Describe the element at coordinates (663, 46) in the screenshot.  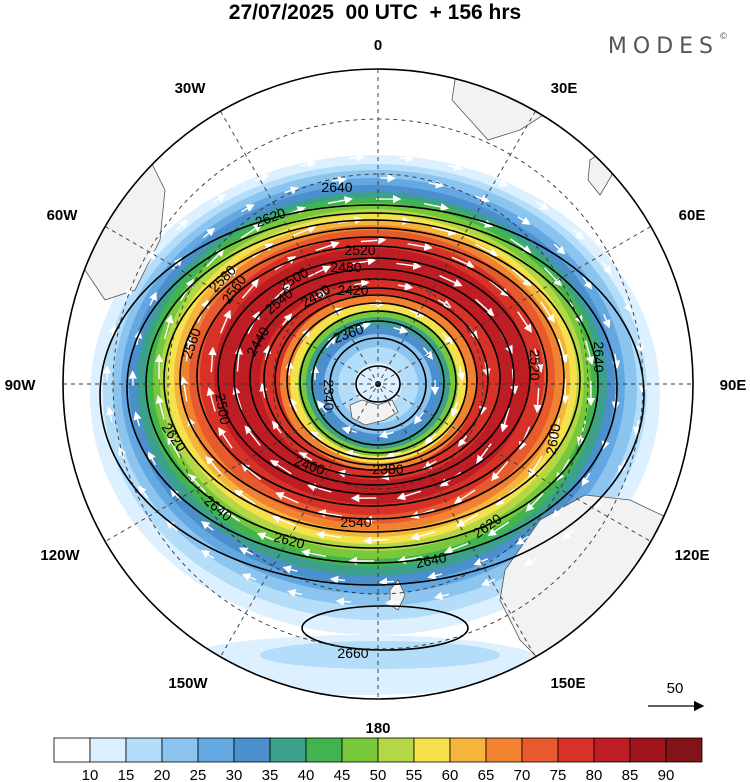
I see `brand-name: MODES` at that location.